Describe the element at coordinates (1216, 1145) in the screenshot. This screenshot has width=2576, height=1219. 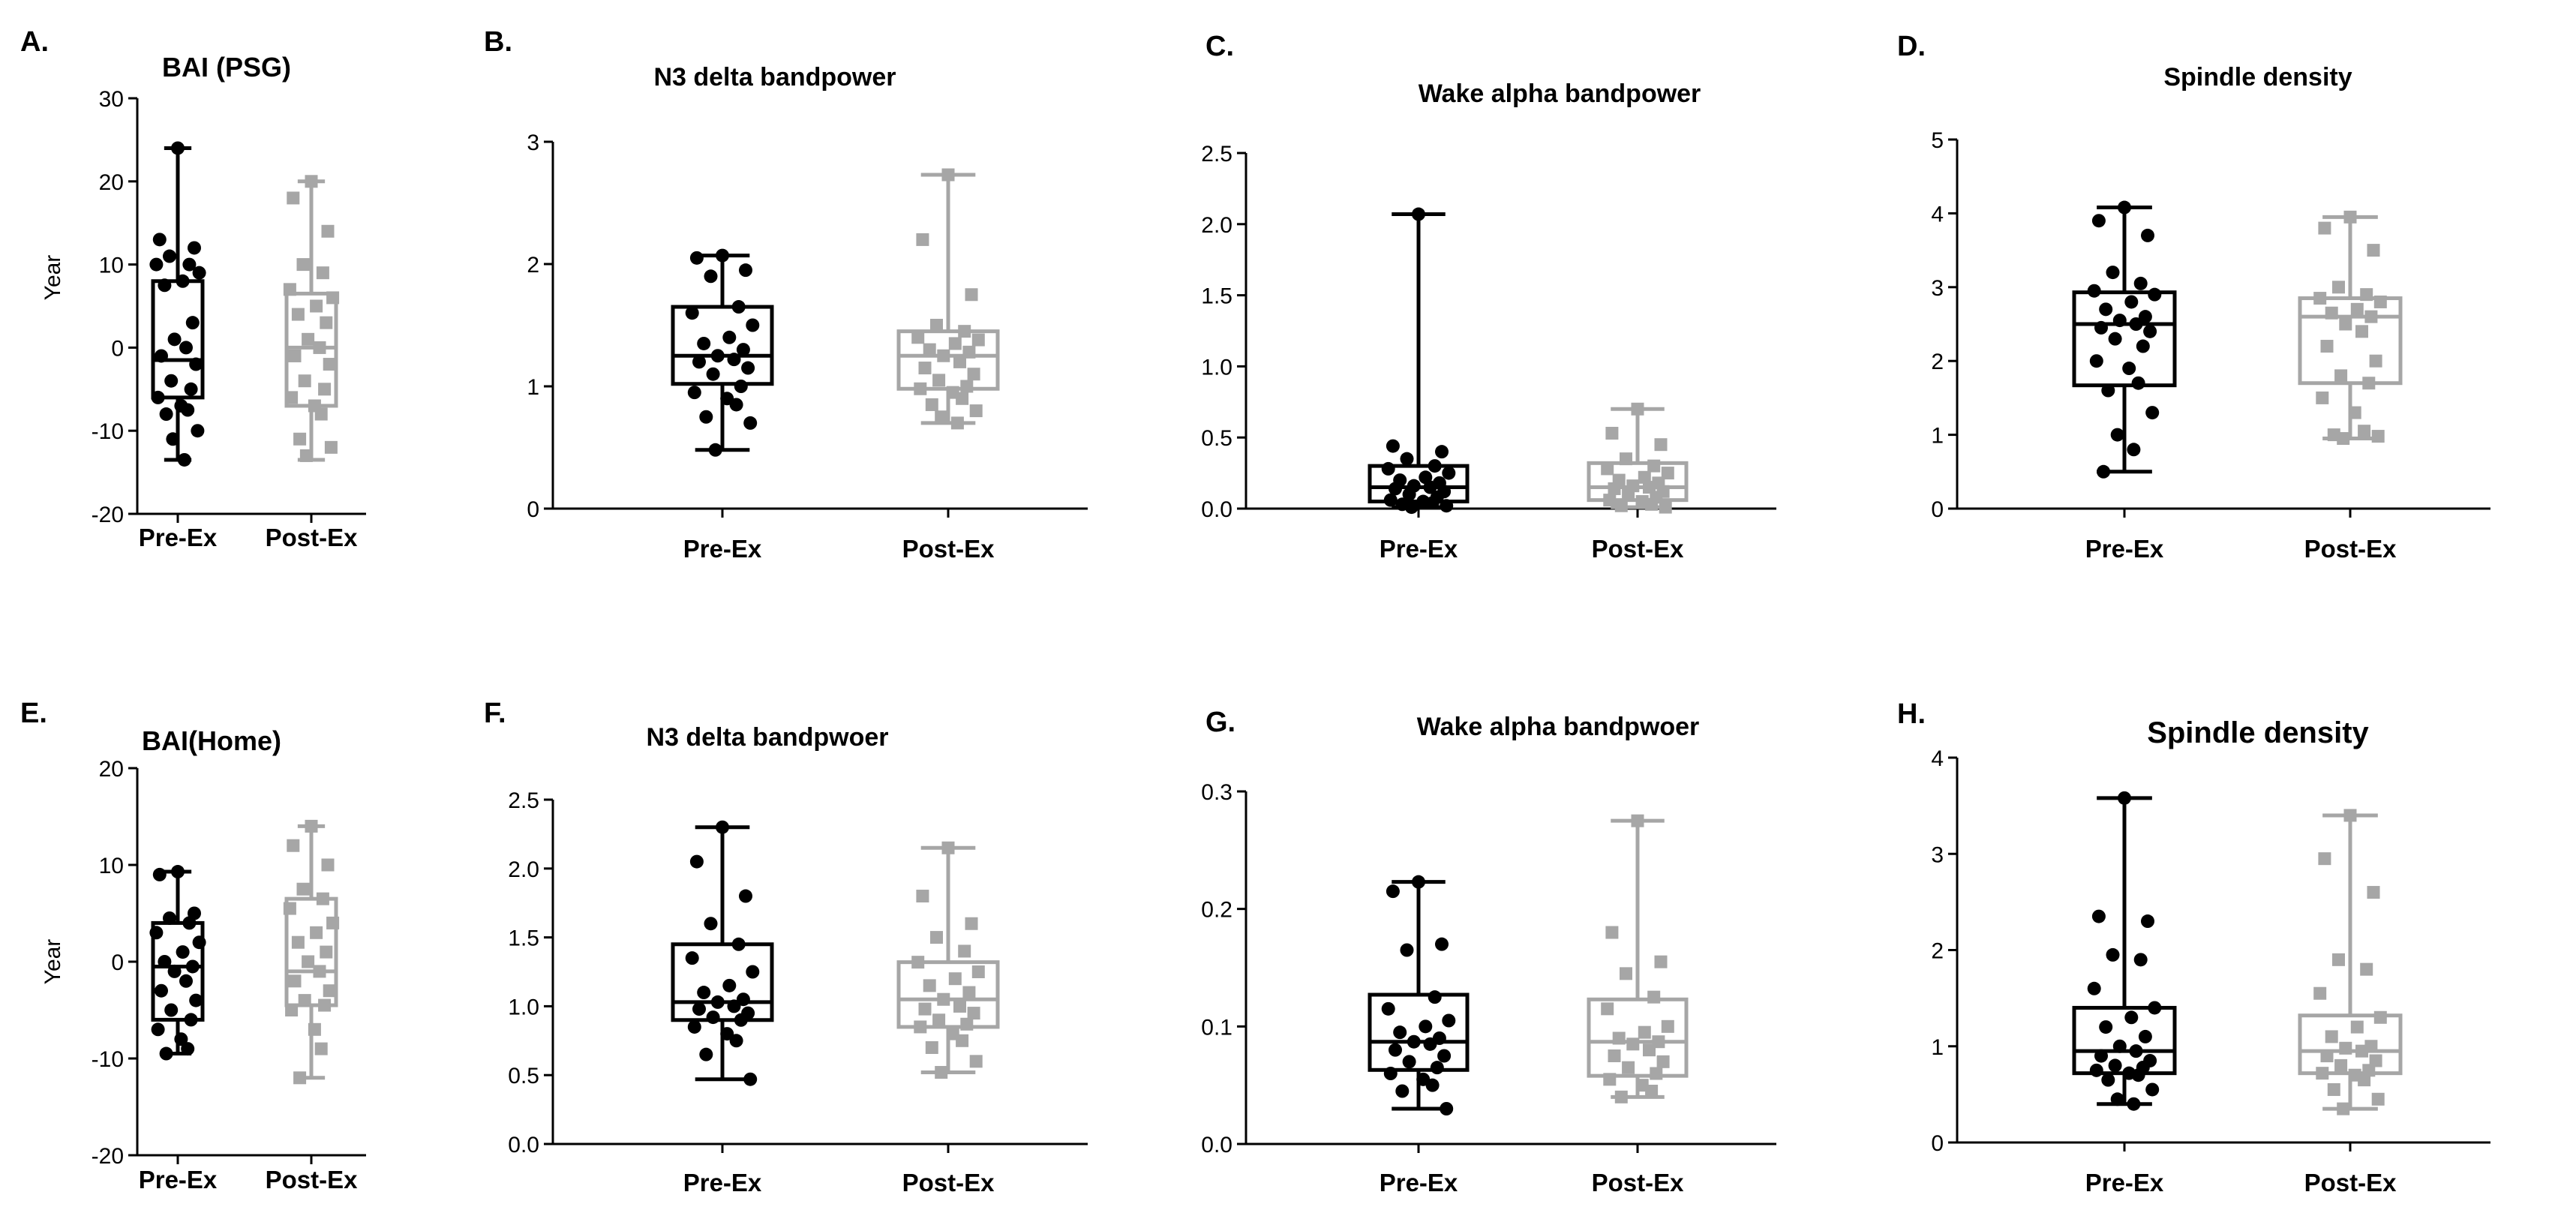
I see `y-tick-label: 0.0` at that location.